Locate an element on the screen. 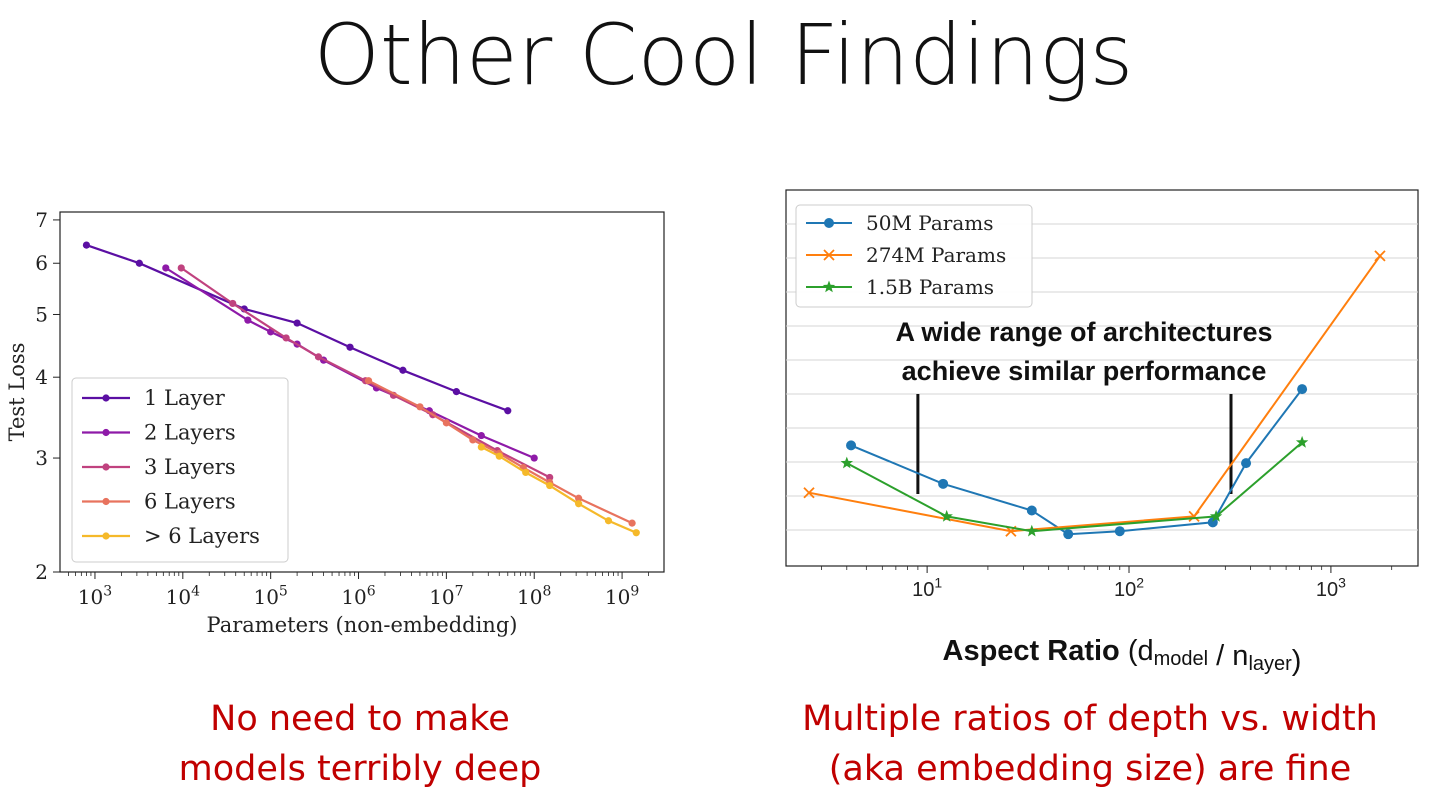 Image resolution: width=1447 pixels, height=811 pixels. annotation-line-2: achieve similar performance is located at coordinates (1084, 371).